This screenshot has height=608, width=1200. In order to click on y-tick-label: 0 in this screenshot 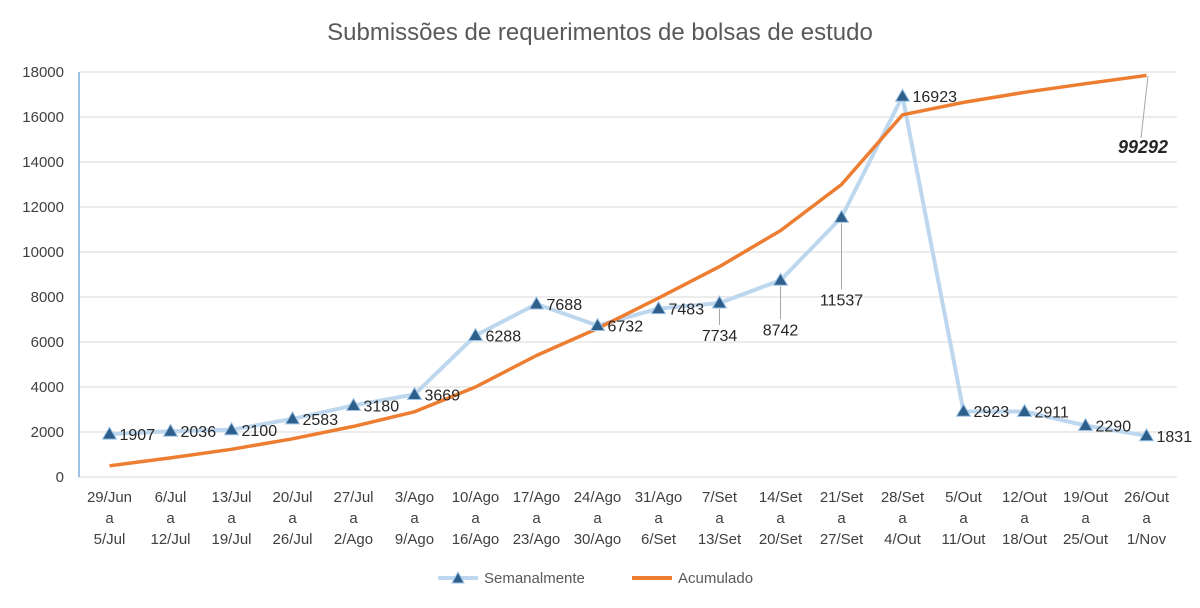, I will do `click(60, 477)`.